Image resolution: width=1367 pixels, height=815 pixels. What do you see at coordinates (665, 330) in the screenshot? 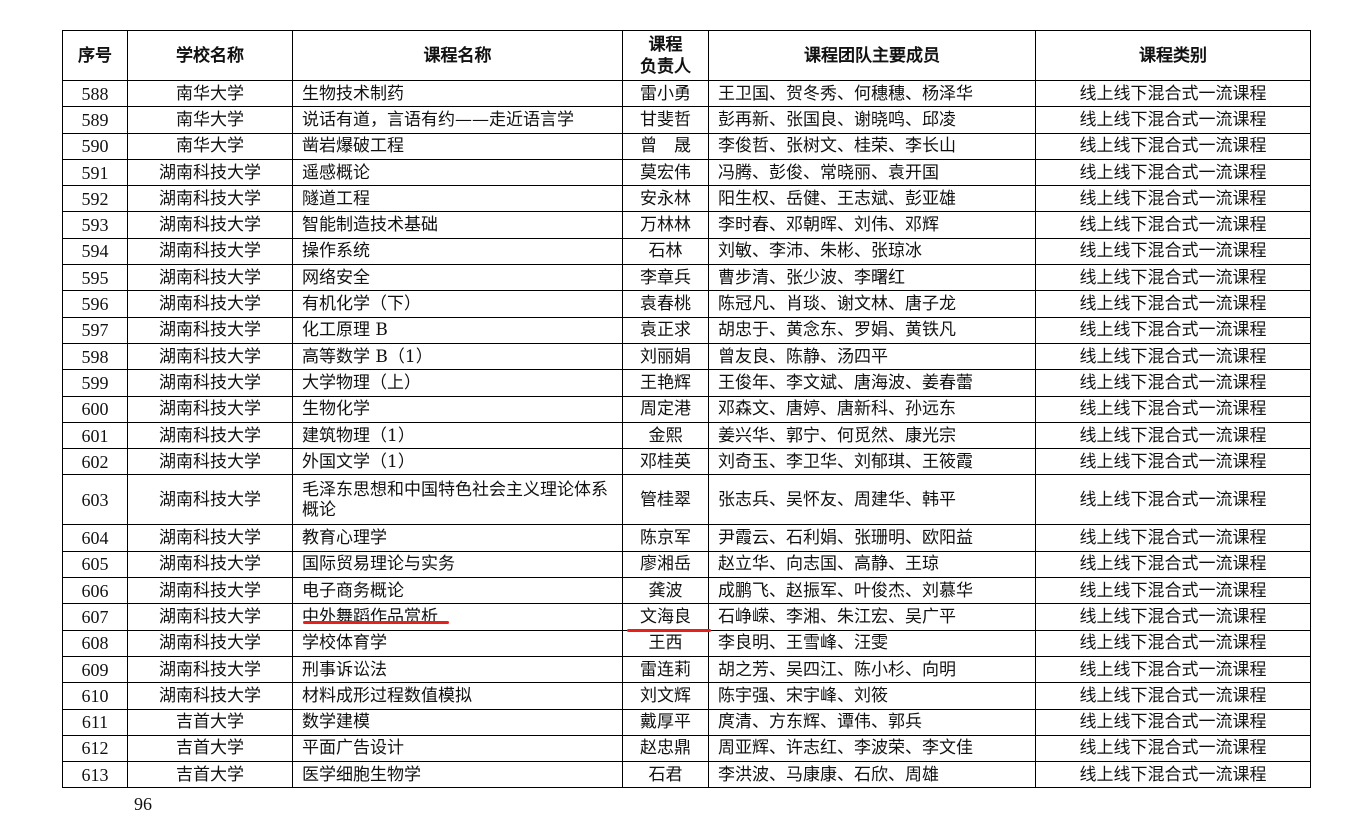
I see `cell-lead: 袁正求` at bounding box center [665, 330].